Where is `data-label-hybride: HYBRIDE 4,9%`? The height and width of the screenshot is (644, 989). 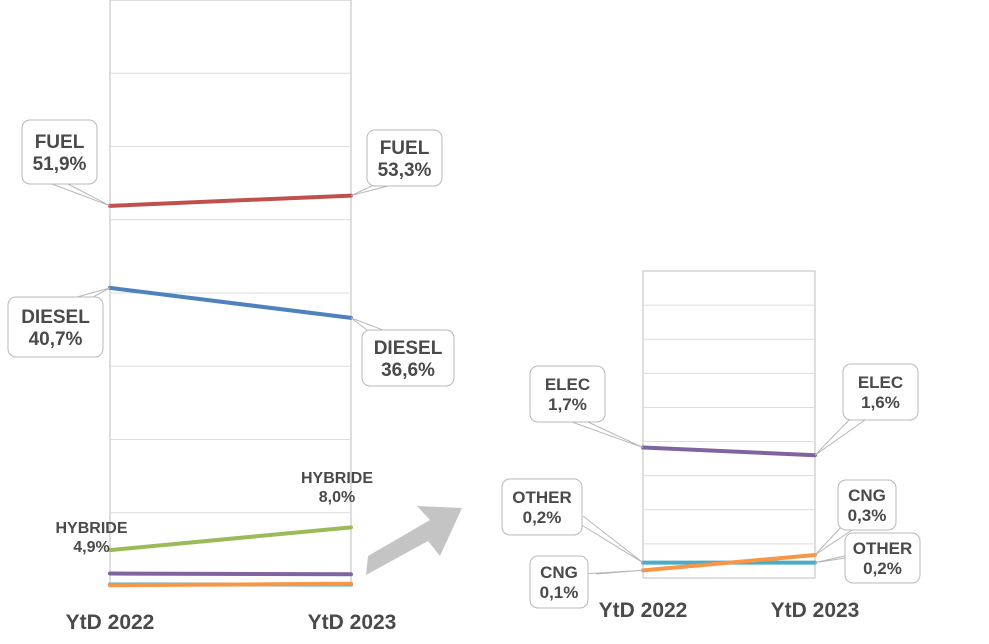 data-label-hybride: HYBRIDE 4,9% is located at coordinates (91, 538).